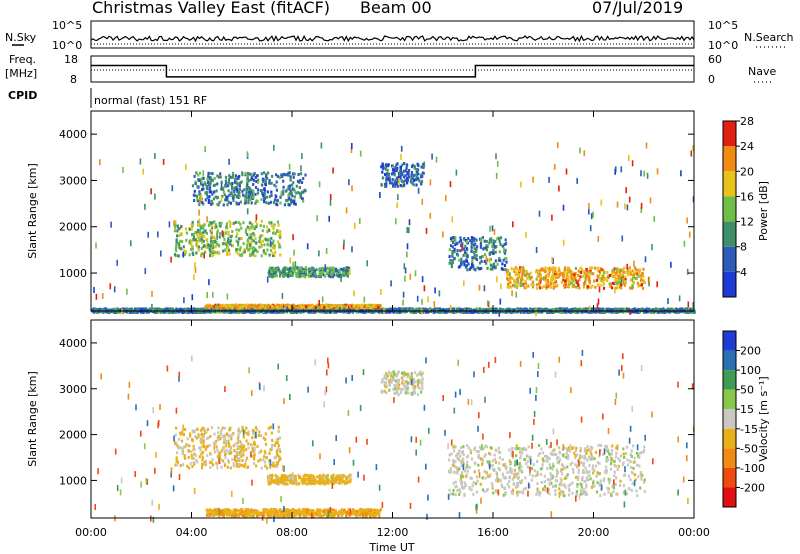 Image resolution: width=800 pixels, height=554 pixels. Describe the element at coordinates (762, 71) in the screenshot. I see `nave-label: Nave` at that location.